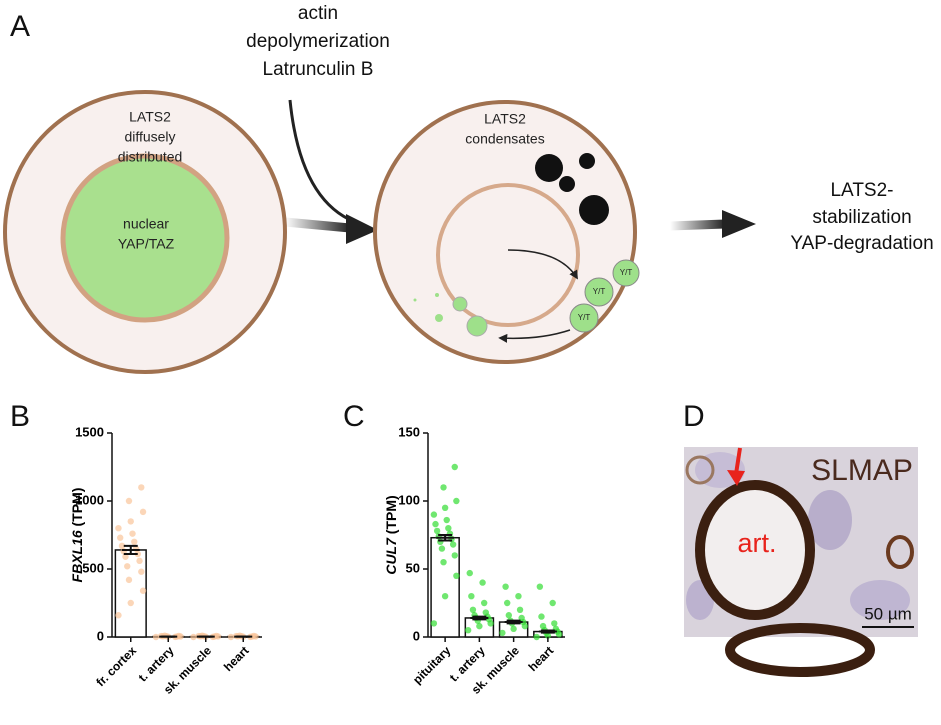  I want to click on y-label-unit: (TPM), so click(391, 514).